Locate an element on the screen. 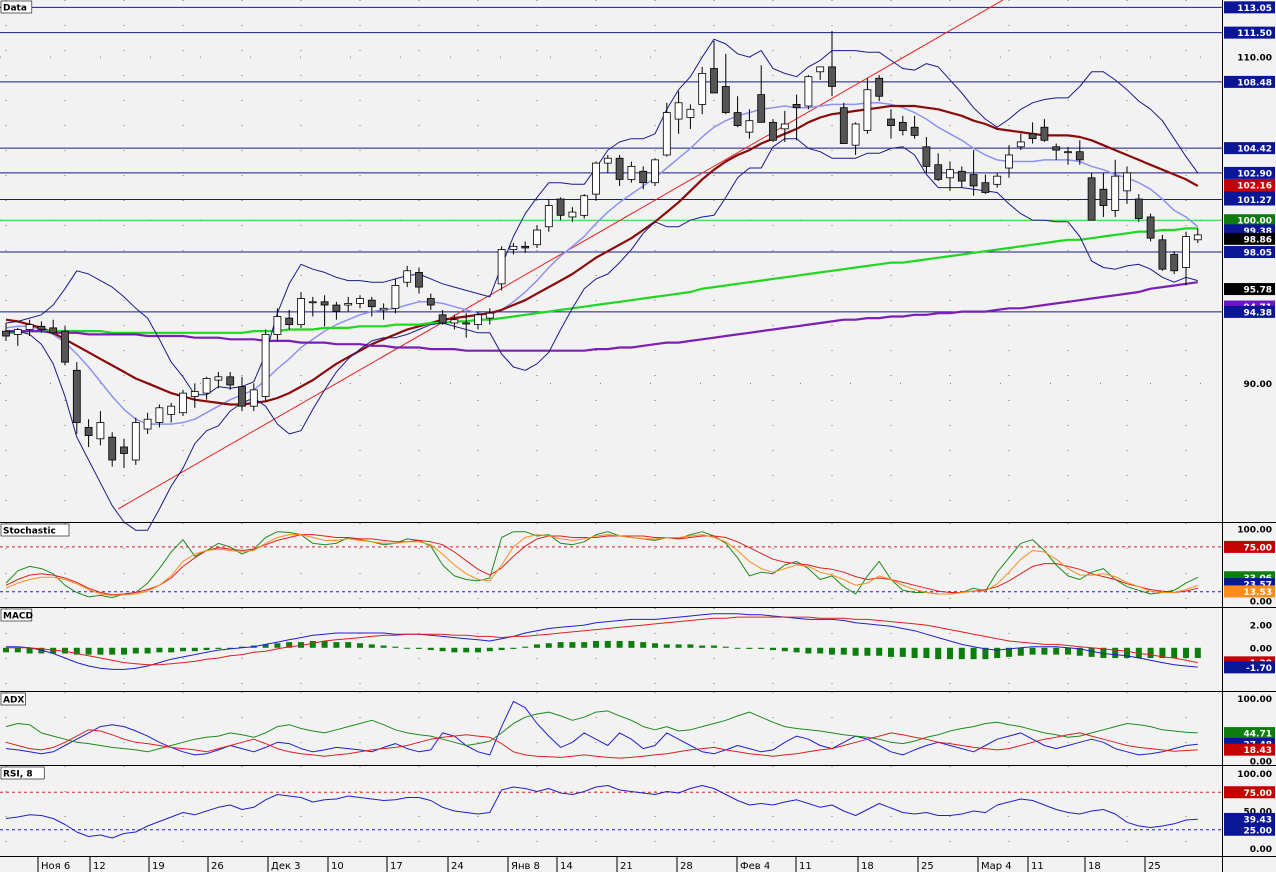  adx-axis-tick: 0.00 is located at coordinates (1261, 763).